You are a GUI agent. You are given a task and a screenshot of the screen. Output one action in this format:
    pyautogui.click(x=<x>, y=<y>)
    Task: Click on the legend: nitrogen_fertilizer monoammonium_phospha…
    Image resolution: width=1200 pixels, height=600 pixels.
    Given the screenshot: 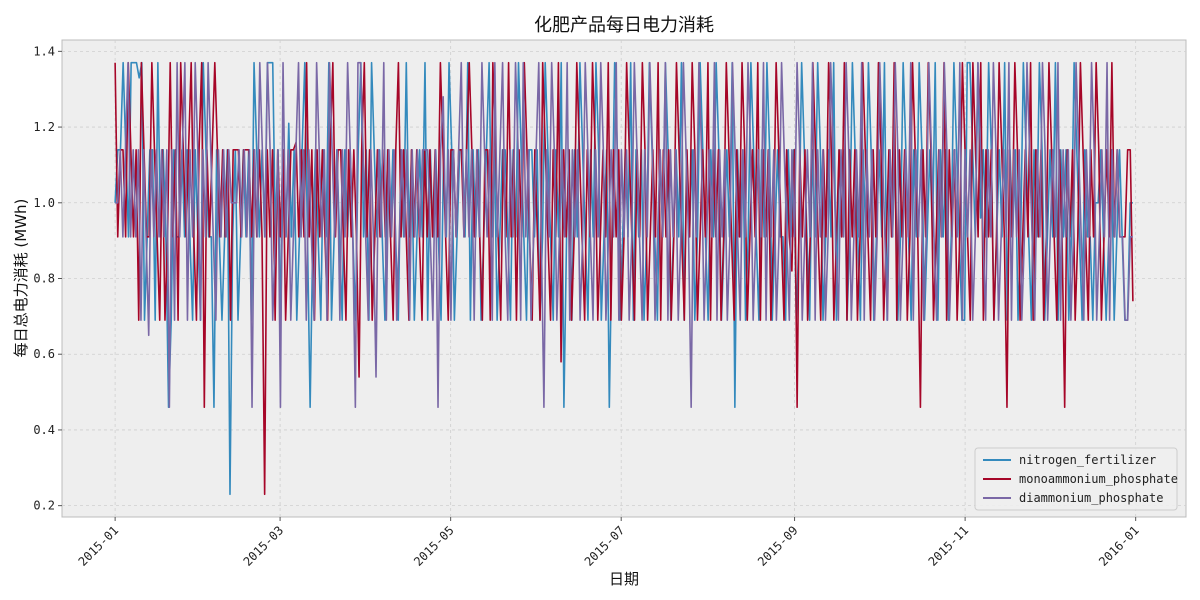 What is the action you would take?
    pyautogui.click(x=1076, y=479)
    